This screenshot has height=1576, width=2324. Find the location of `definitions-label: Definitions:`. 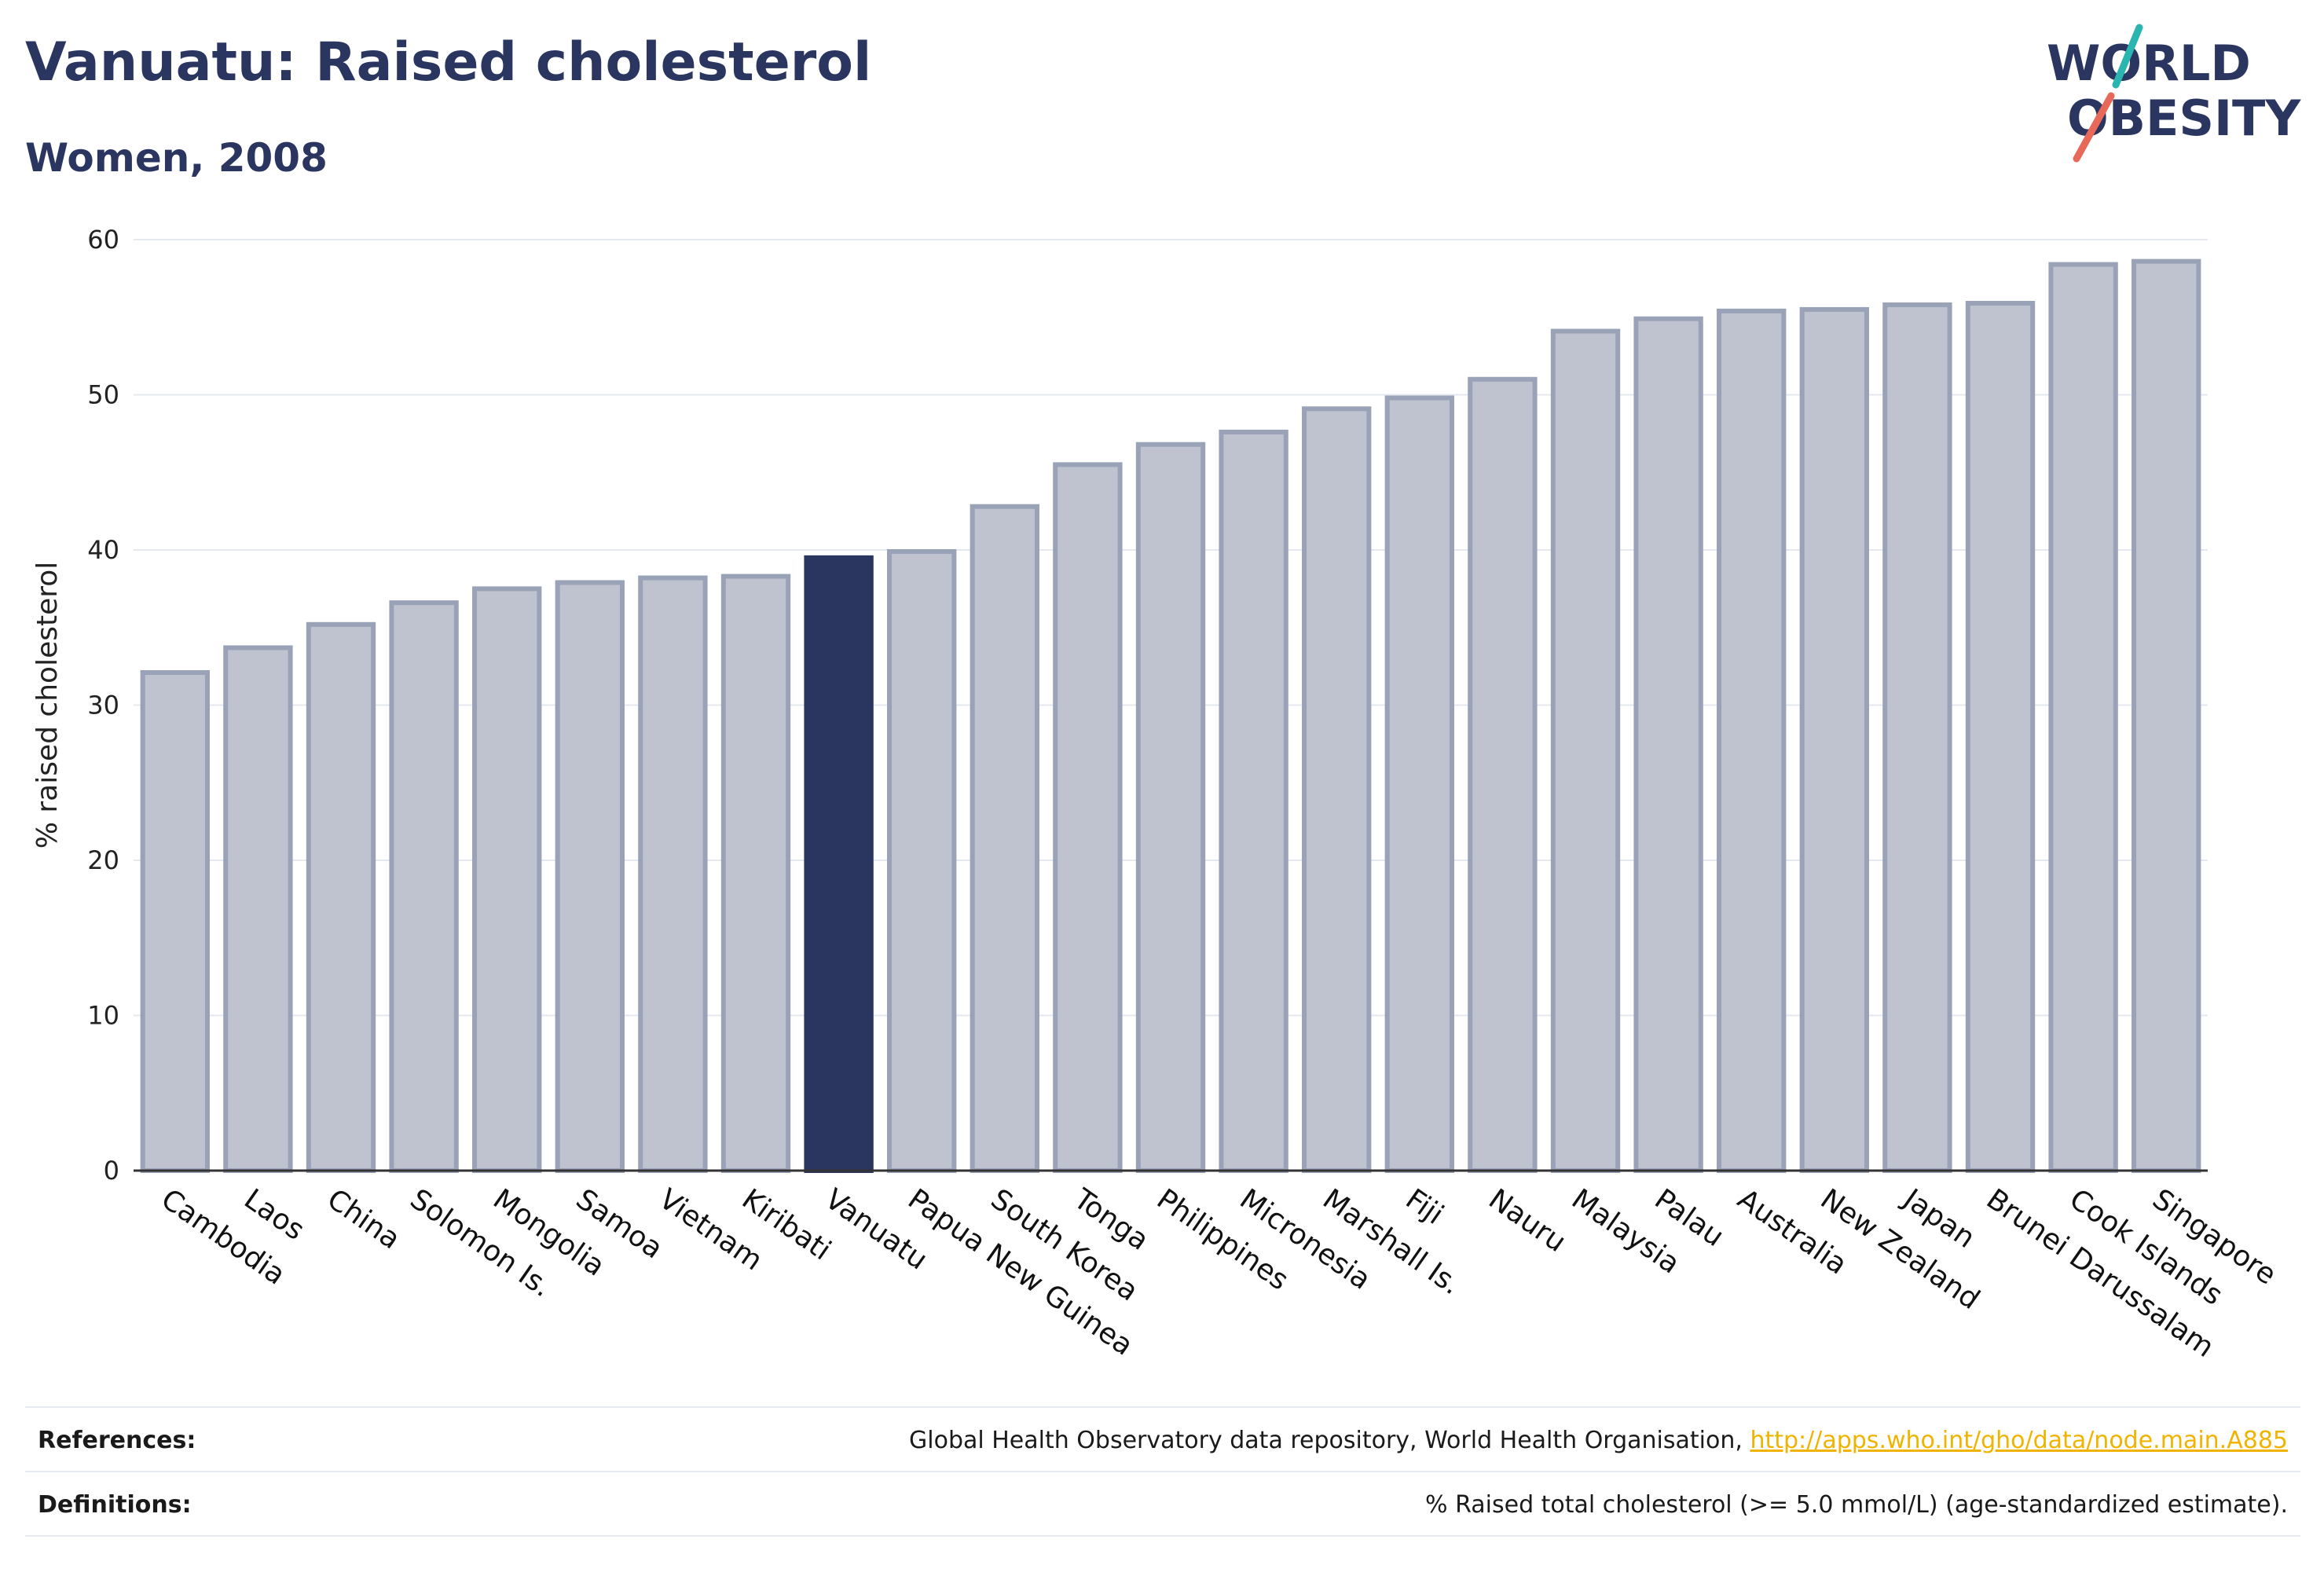

definitions-label: Definitions: is located at coordinates (115, 1505).